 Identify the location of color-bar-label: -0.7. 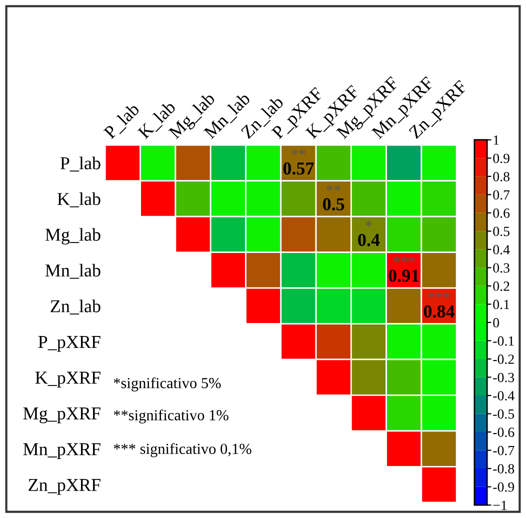
(503, 451).